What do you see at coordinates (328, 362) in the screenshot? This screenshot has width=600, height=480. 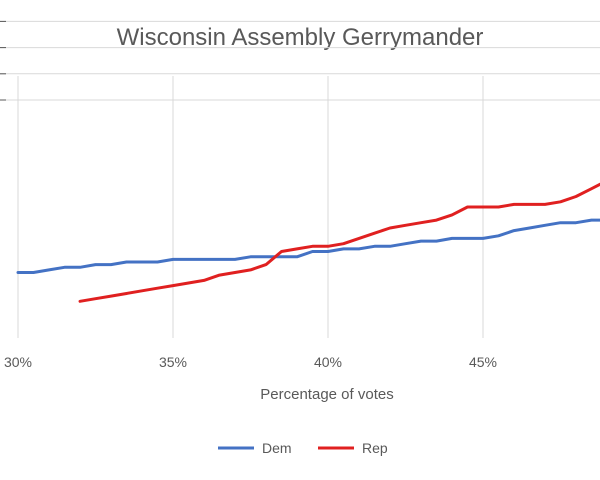 I see `x-tick-label: 40%` at bounding box center [328, 362].